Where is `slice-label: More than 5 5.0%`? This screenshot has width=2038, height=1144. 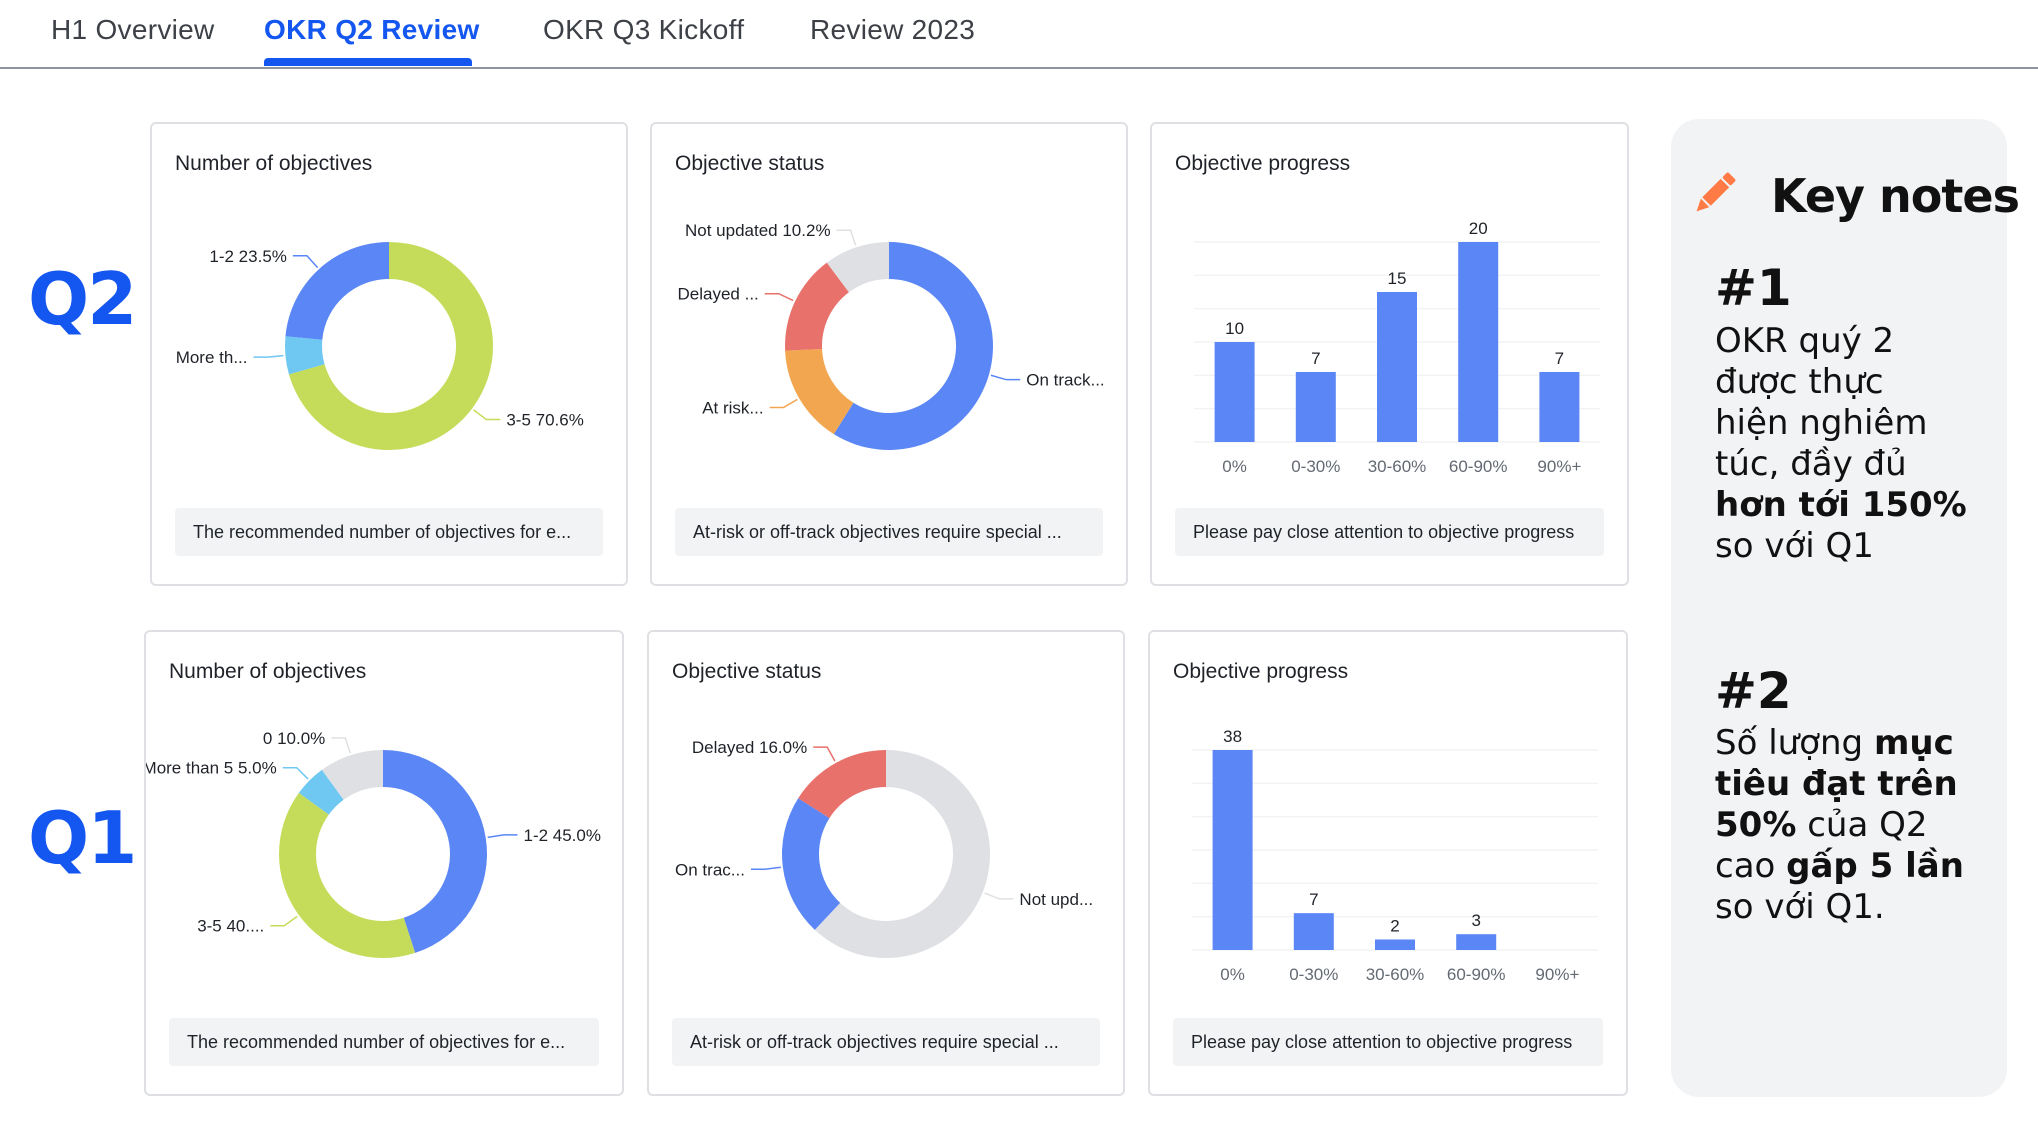 slice-label: More than 5 5.0% is located at coordinates (211, 768).